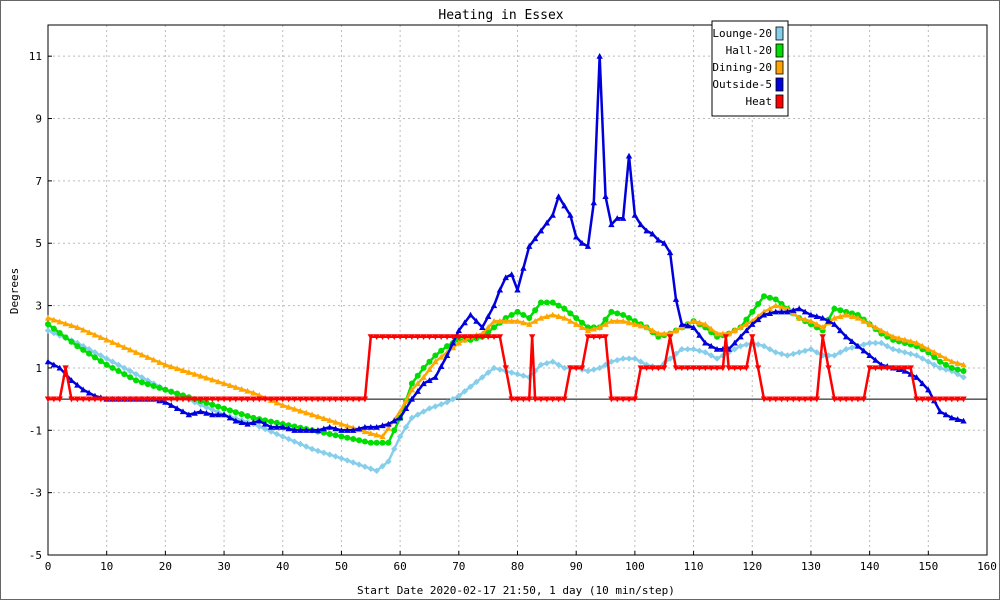 The height and width of the screenshot is (601, 1000). What do you see at coordinates (779, 33) in the screenshot?
I see `legend-swatch` at bounding box center [779, 33].